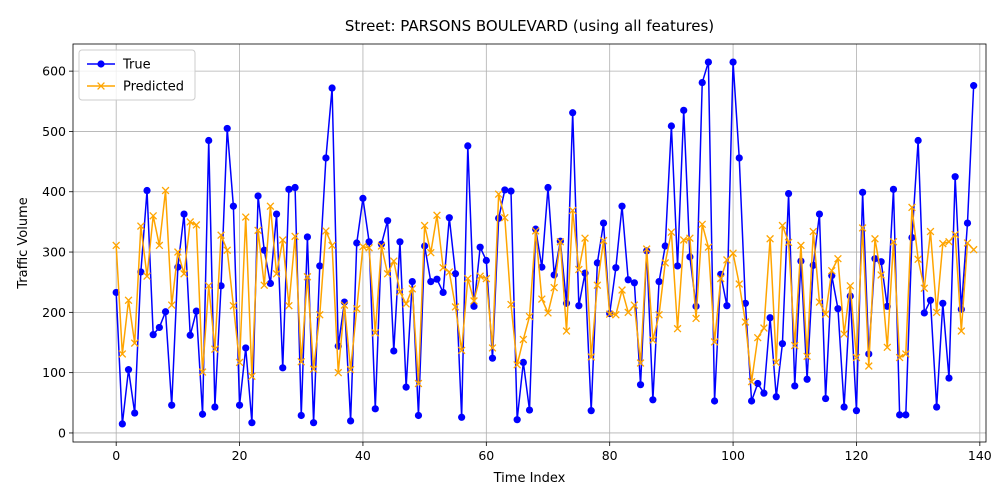 This screenshot has width=1000, height=500. What do you see at coordinates (137, 75) in the screenshot?
I see `legend: True Predicted` at bounding box center [137, 75].